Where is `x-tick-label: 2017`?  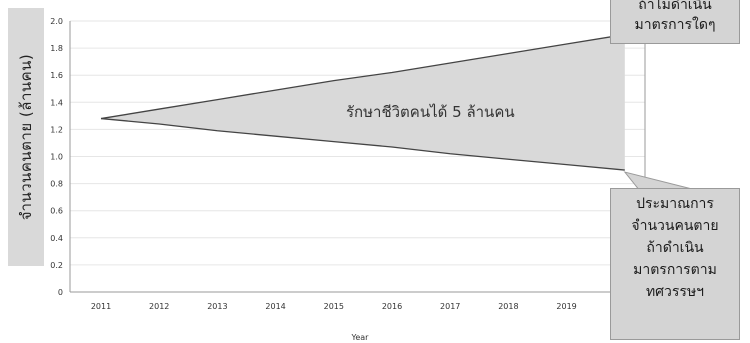 x-tick-label: 2017 is located at coordinates (450, 306).